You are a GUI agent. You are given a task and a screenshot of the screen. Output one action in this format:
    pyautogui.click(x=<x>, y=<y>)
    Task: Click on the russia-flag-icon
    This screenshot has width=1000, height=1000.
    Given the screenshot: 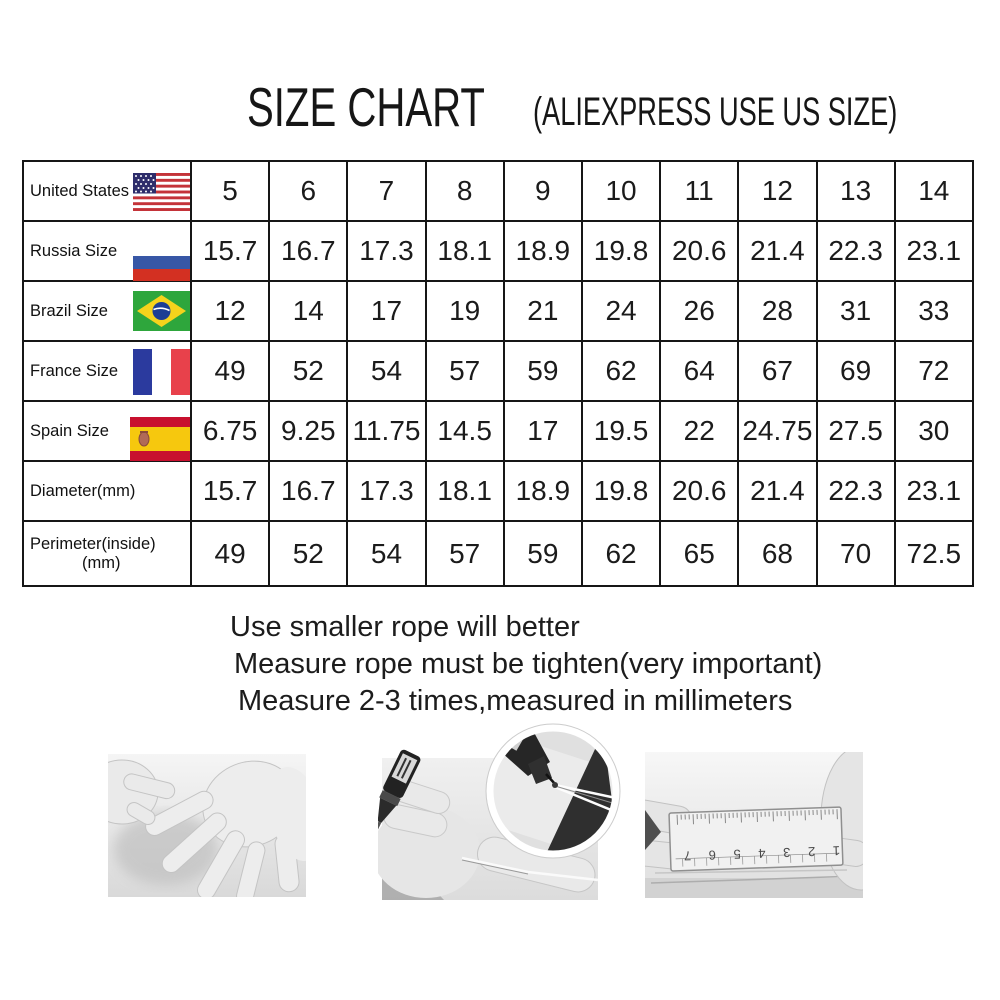 What is the action you would take?
    pyautogui.click(x=161, y=262)
    